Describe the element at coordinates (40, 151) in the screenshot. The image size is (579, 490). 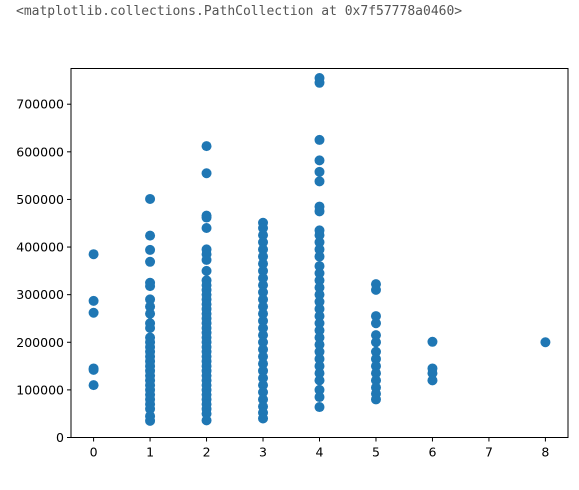
I see `y-tick-label: 600000` at that location.